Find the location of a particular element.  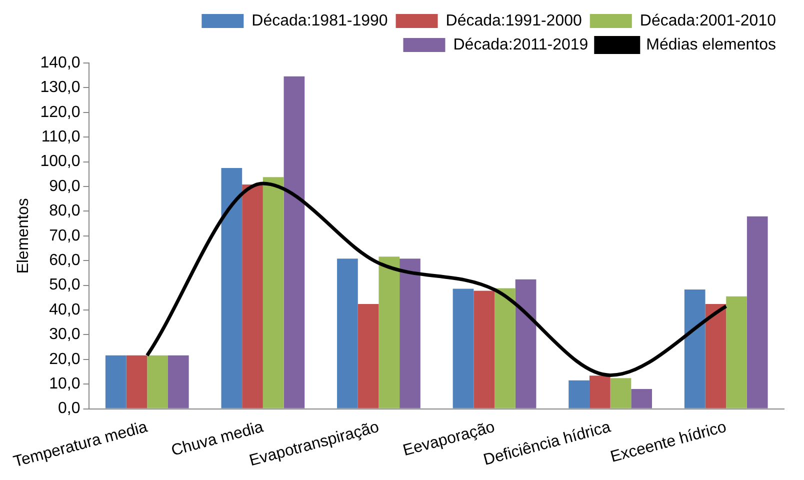

legend-label: Década:1991-2000 is located at coordinates (514, 21).